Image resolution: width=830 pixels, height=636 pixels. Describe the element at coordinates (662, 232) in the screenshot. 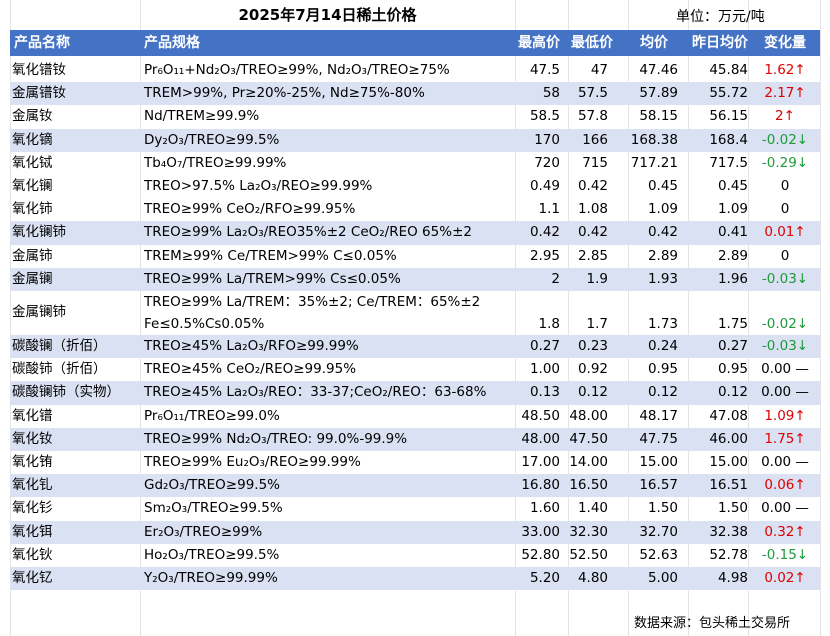

I see `price-avg: 0.42` at that location.